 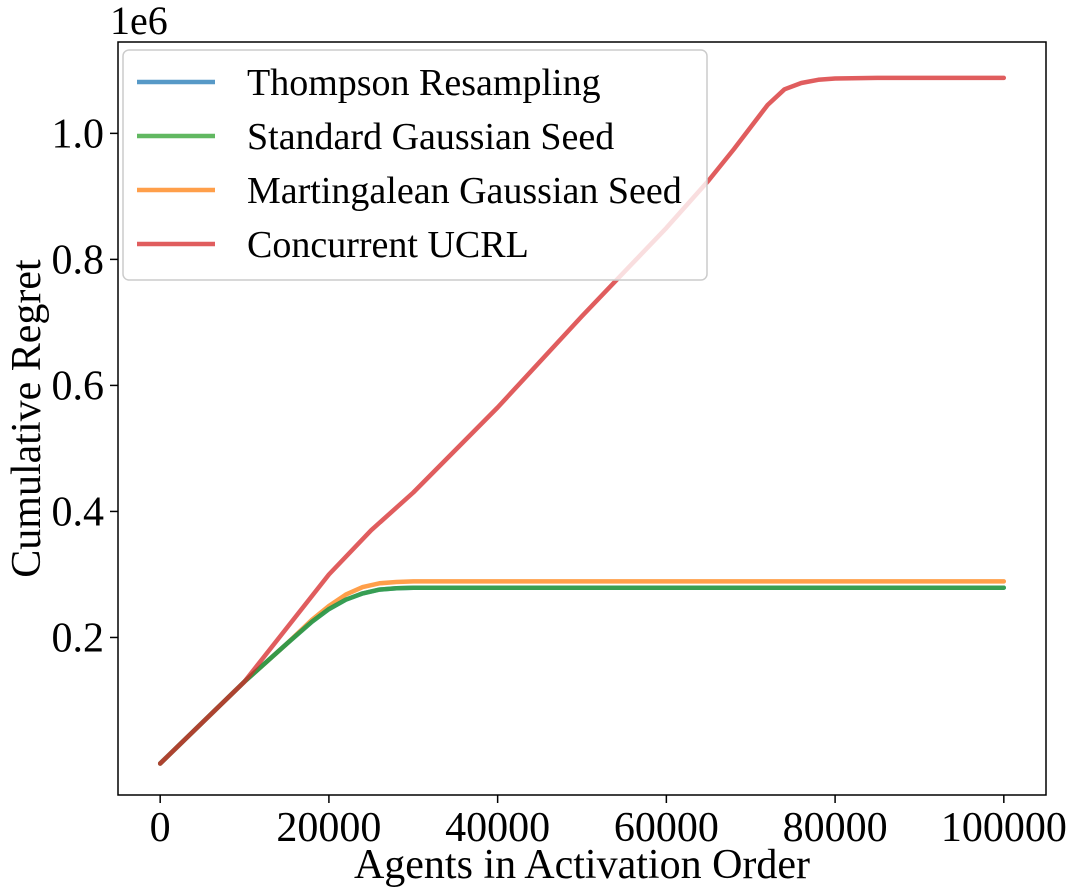 What do you see at coordinates (27, 418) in the screenshot?
I see `y-axis-label: Cumulative Regret` at bounding box center [27, 418].